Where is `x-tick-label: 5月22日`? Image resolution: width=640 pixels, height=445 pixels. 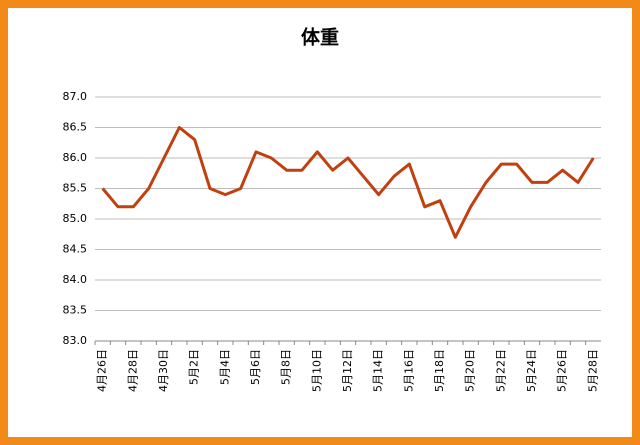
x-tick-label: 5月22日 is located at coordinates (500, 370).